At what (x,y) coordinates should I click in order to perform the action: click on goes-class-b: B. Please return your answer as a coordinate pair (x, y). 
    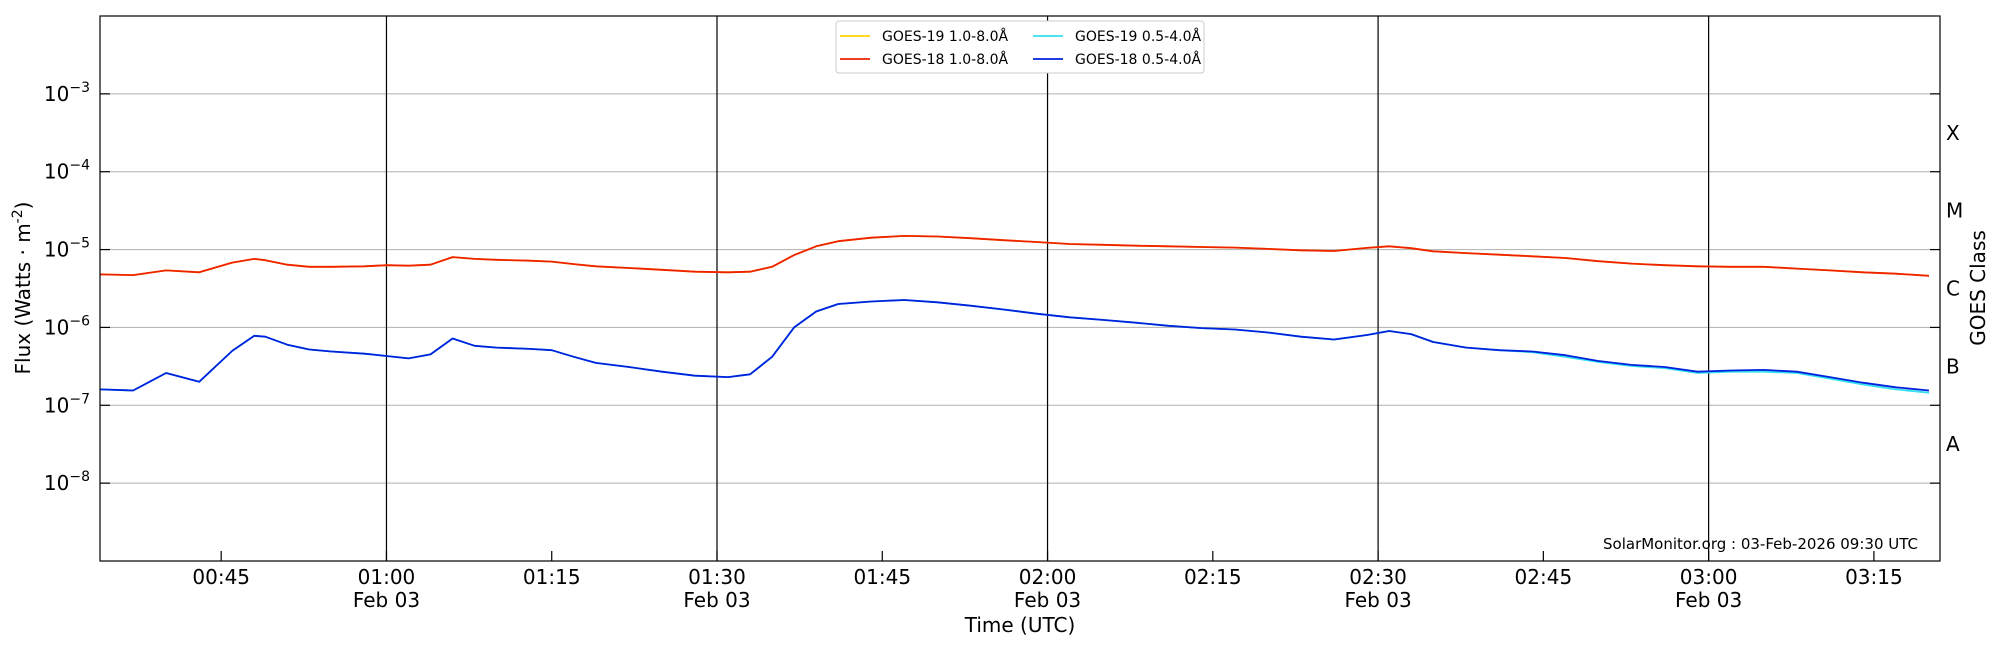
    Looking at the image, I should click on (1953, 366).